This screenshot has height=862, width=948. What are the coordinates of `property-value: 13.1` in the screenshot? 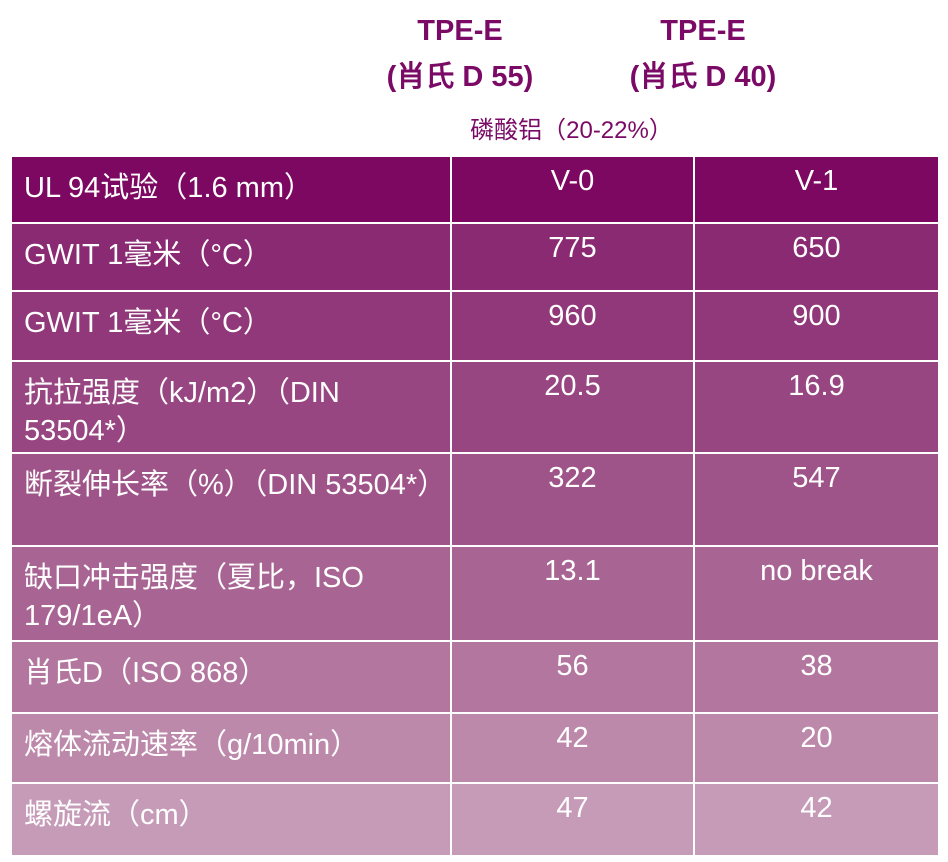 It's located at (572, 593).